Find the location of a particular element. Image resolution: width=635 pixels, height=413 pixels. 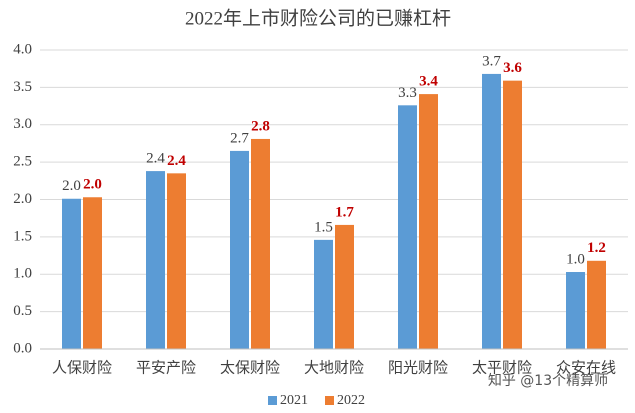

chart-title: 2022年上市财险公司的已赚杠杆 is located at coordinates (318, 18).